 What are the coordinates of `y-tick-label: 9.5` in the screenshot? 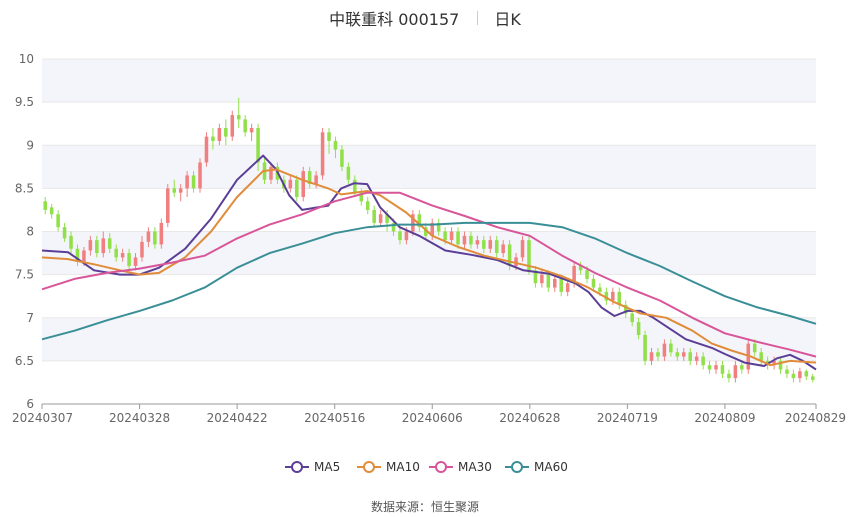 It's located at (24, 102).